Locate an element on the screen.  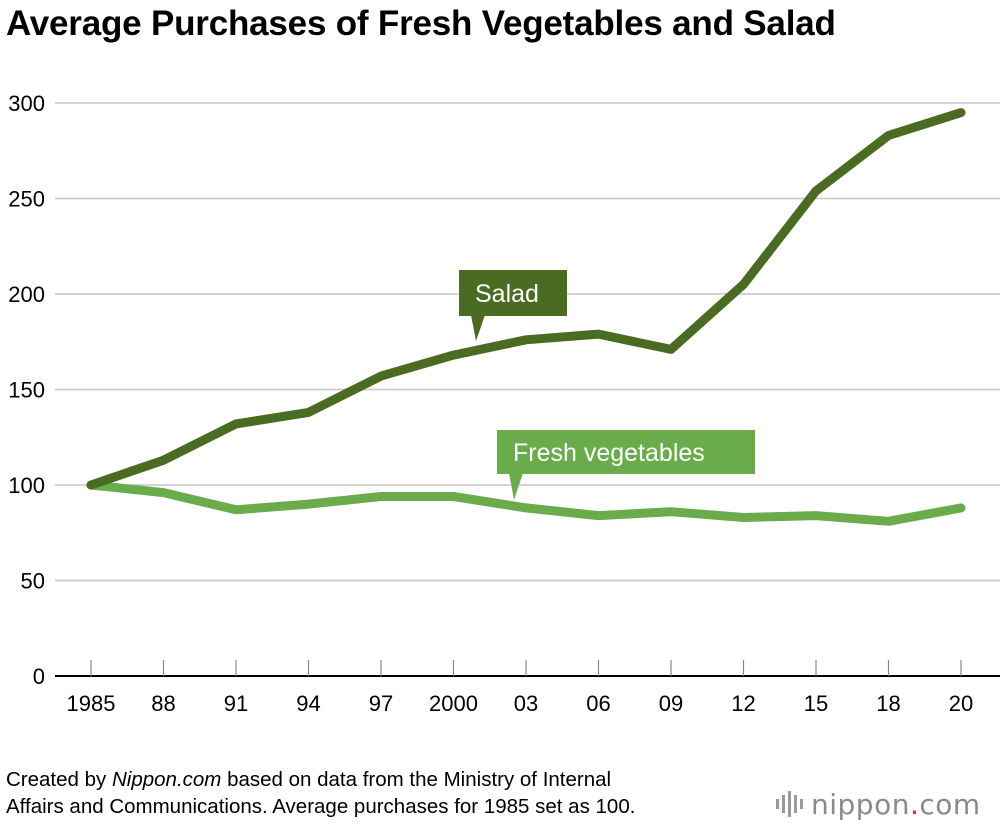
y-tick-label: 0 is located at coordinates (39, 676).